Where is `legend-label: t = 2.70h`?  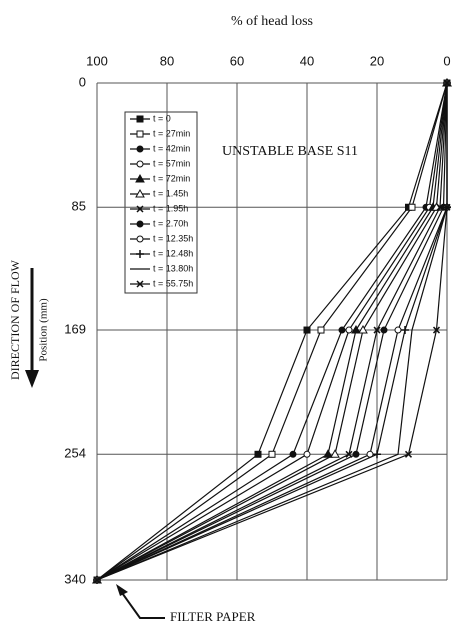 legend-label: t = 2.70h is located at coordinates (170, 223).